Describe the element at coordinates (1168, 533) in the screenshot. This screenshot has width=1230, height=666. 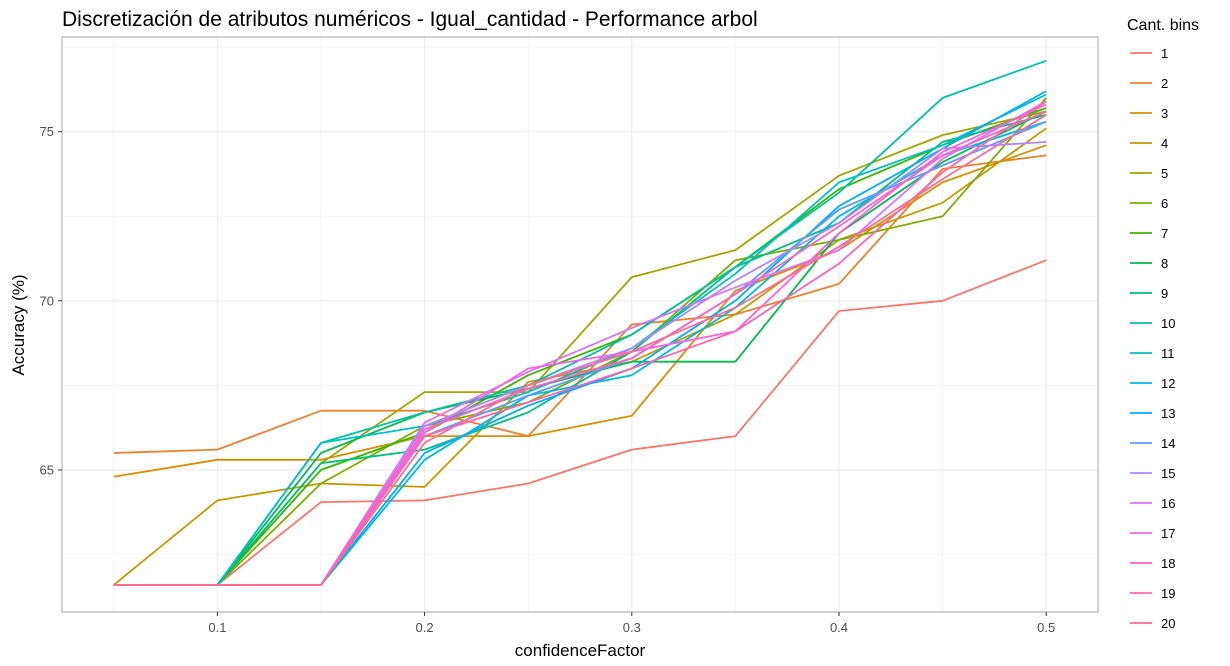
I see `legend-label-17: 17` at that location.